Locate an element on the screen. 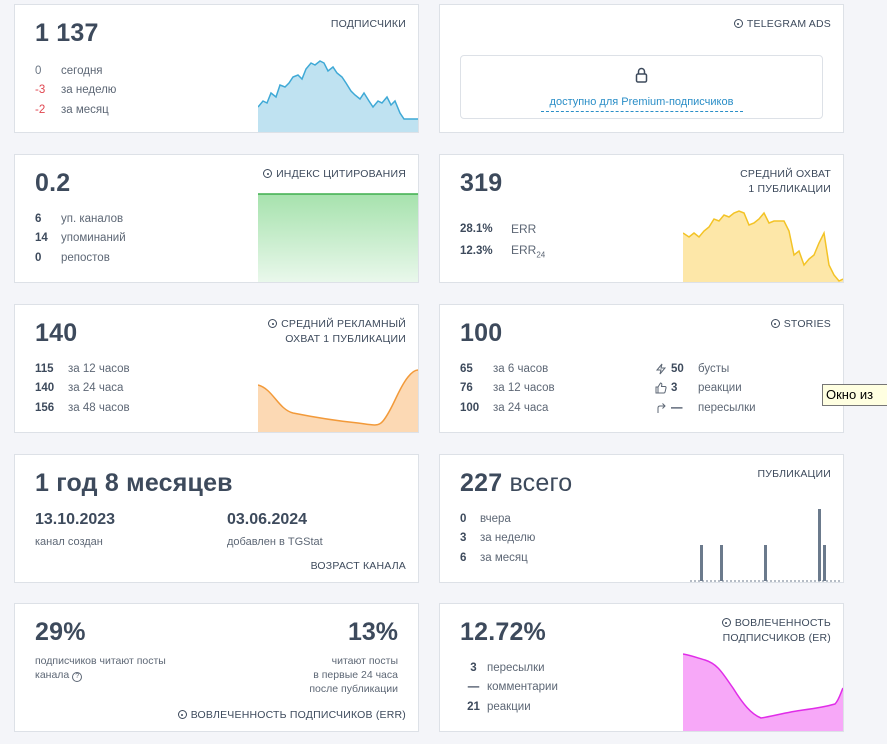  stat-row: 3 пересылки is located at coordinates (509, 668).